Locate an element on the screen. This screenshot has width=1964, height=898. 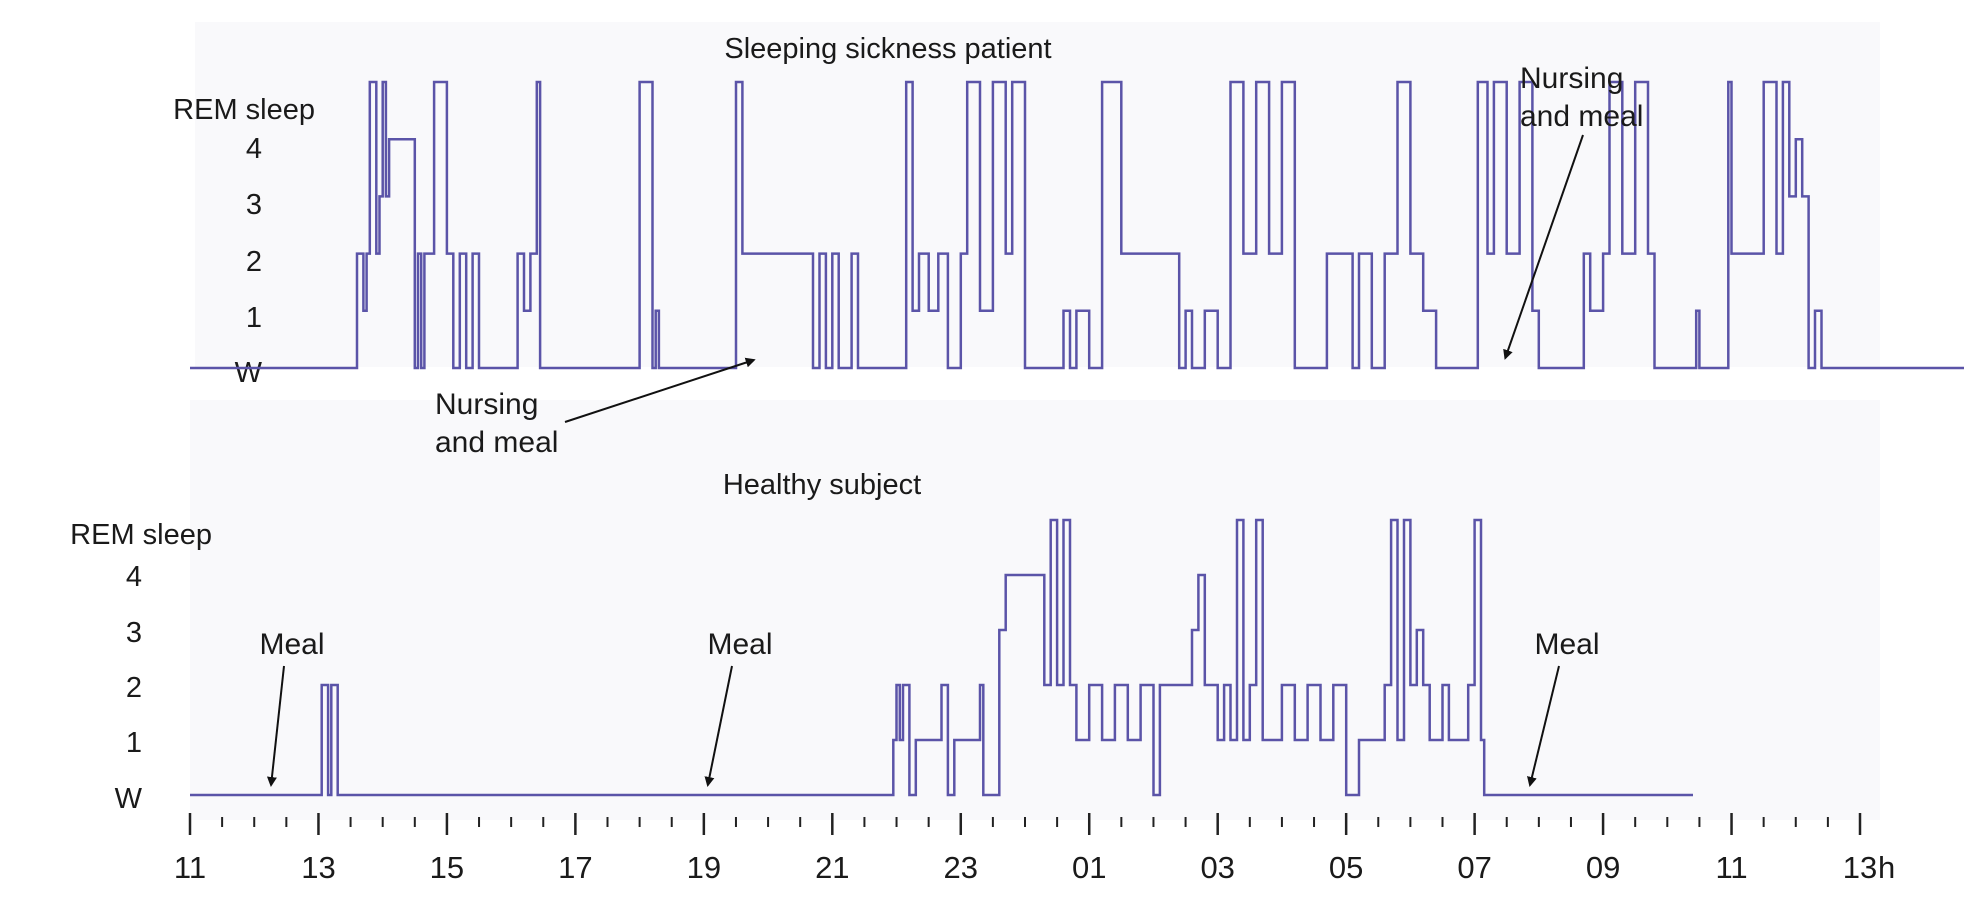
x-tick-label: 03 is located at coordinates (1217, 867).